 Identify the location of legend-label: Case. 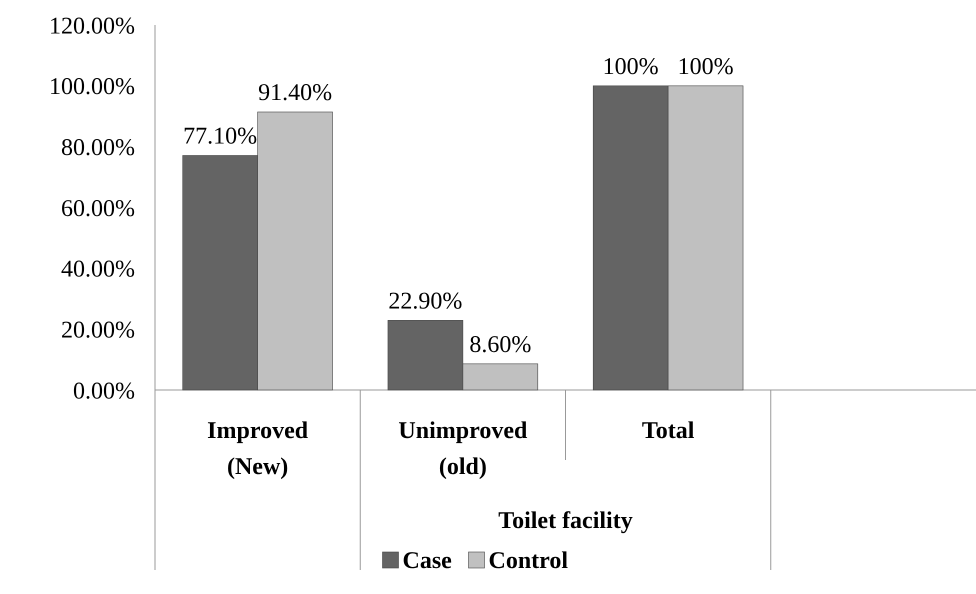
(427, 561).